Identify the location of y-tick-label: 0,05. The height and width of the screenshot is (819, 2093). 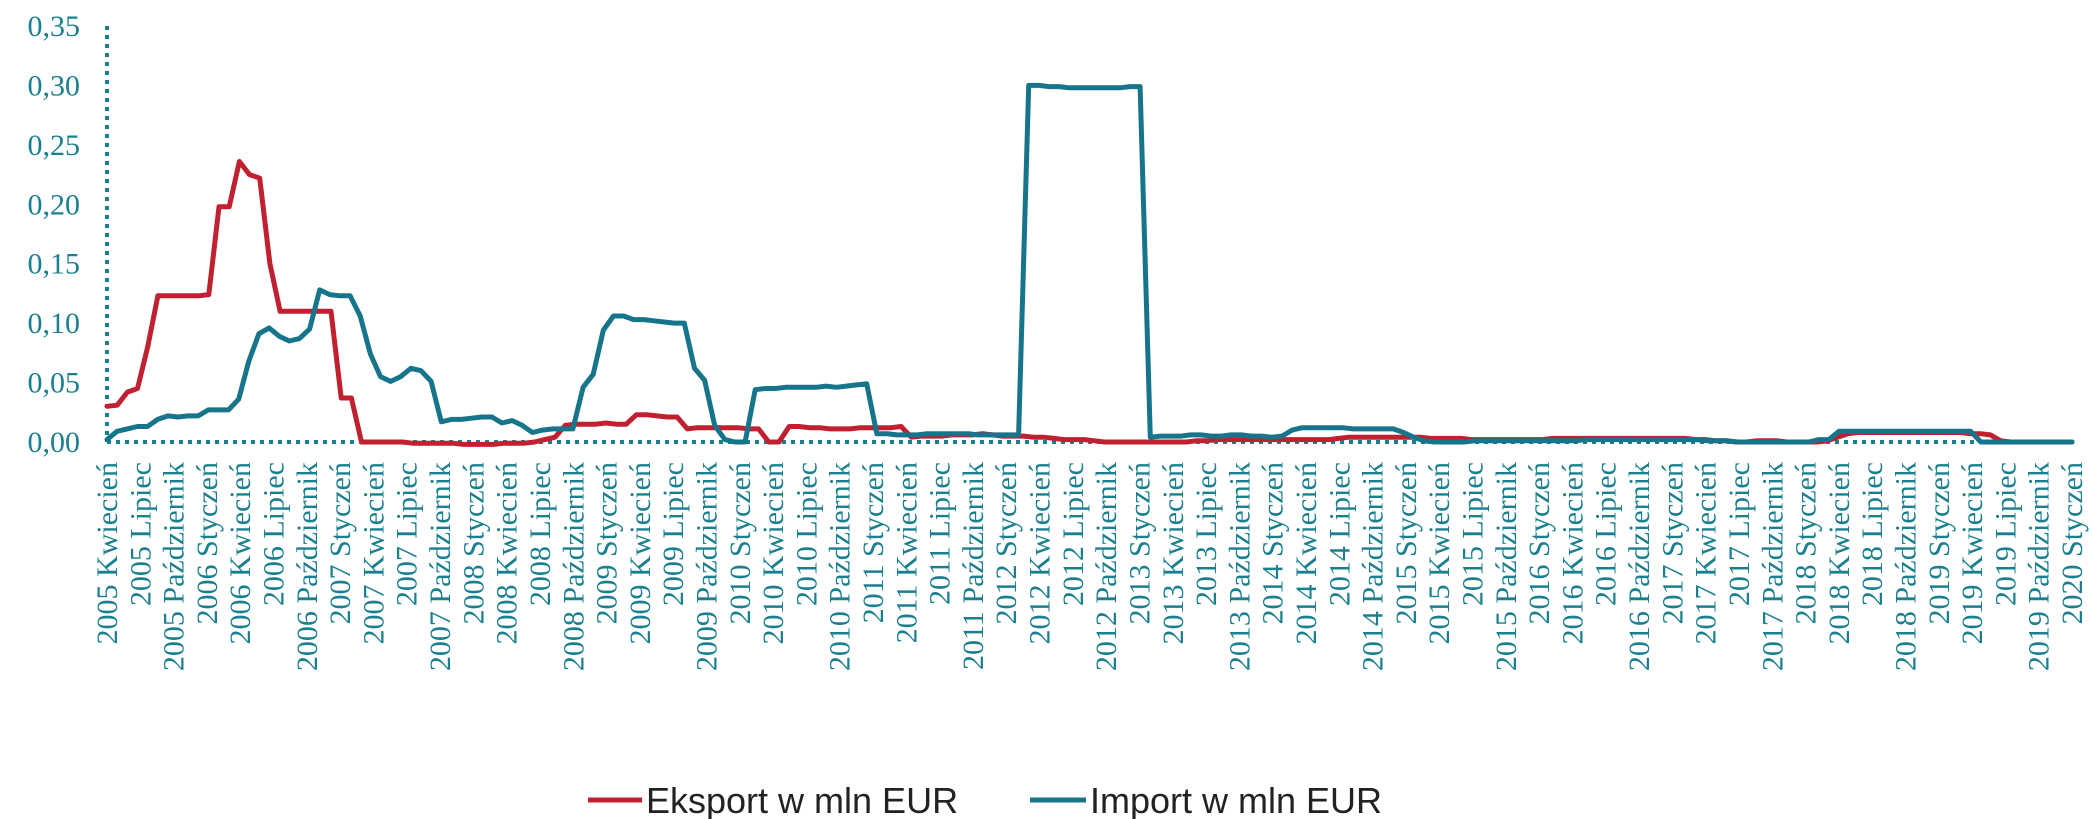
(54, 383).